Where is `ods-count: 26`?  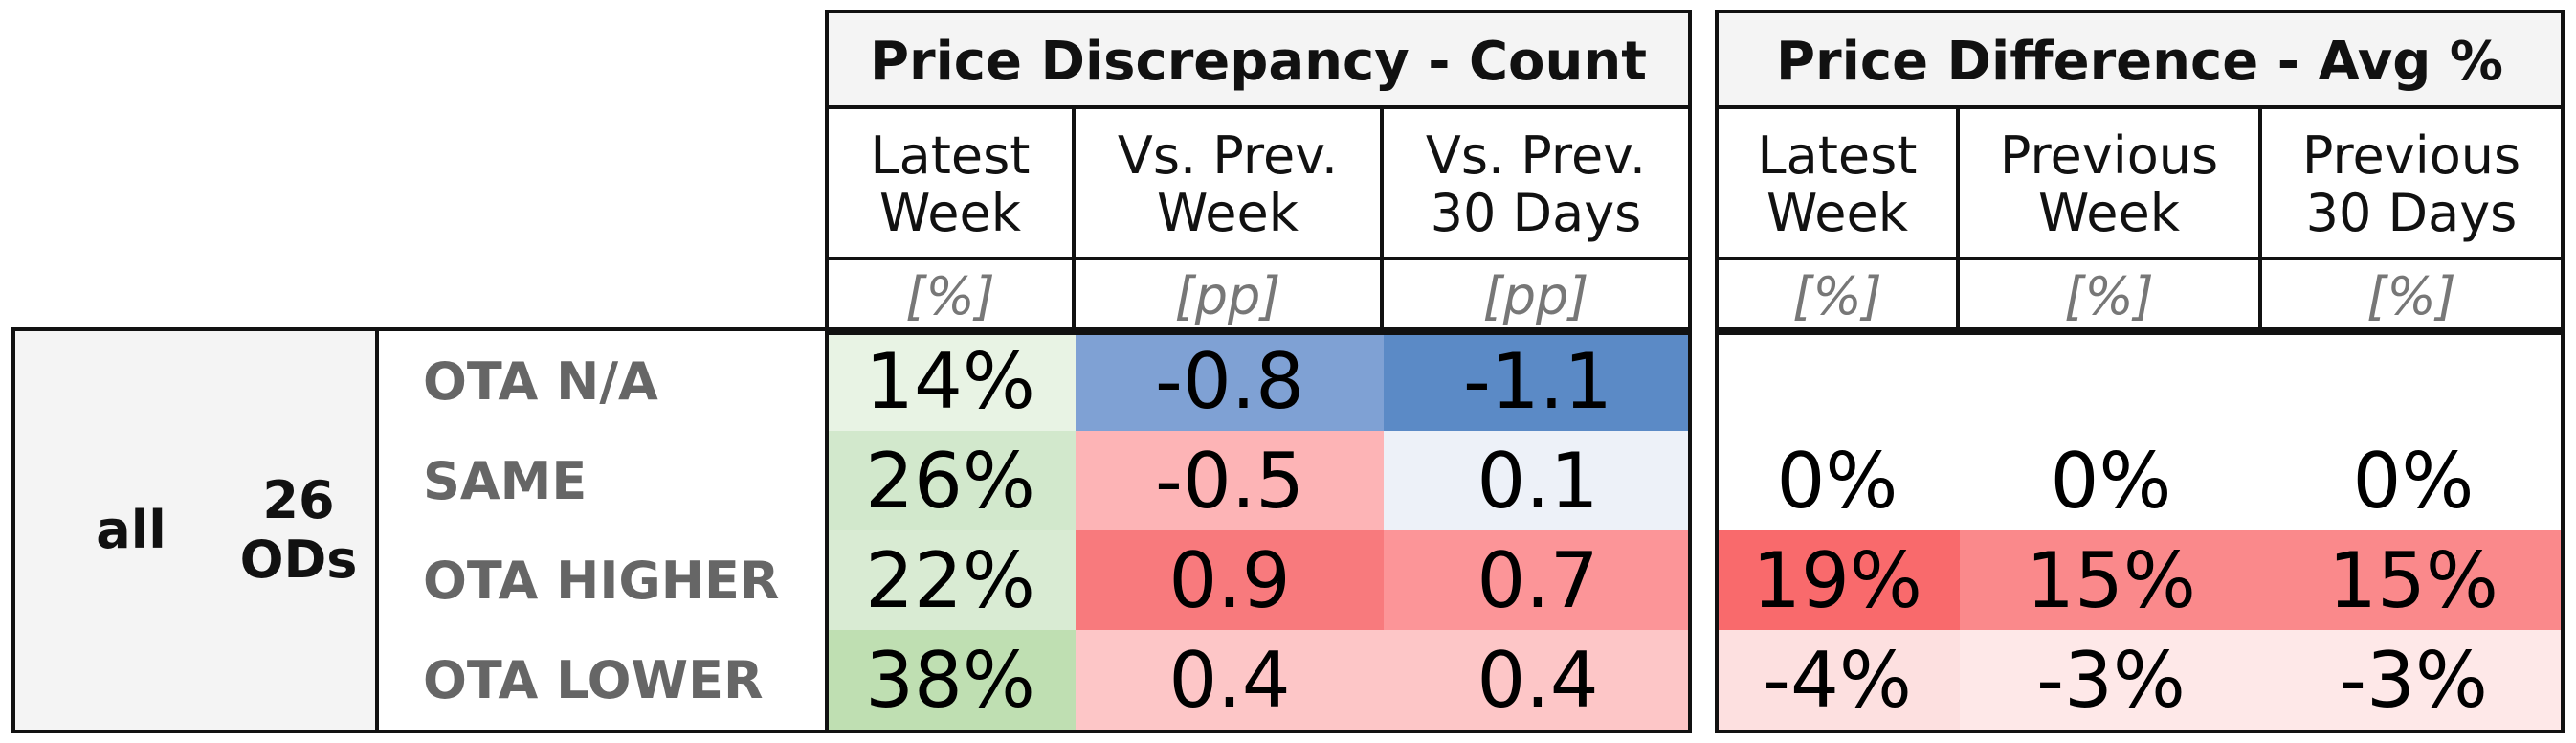 ods-count: 26 is located at coordinates (298, 499).